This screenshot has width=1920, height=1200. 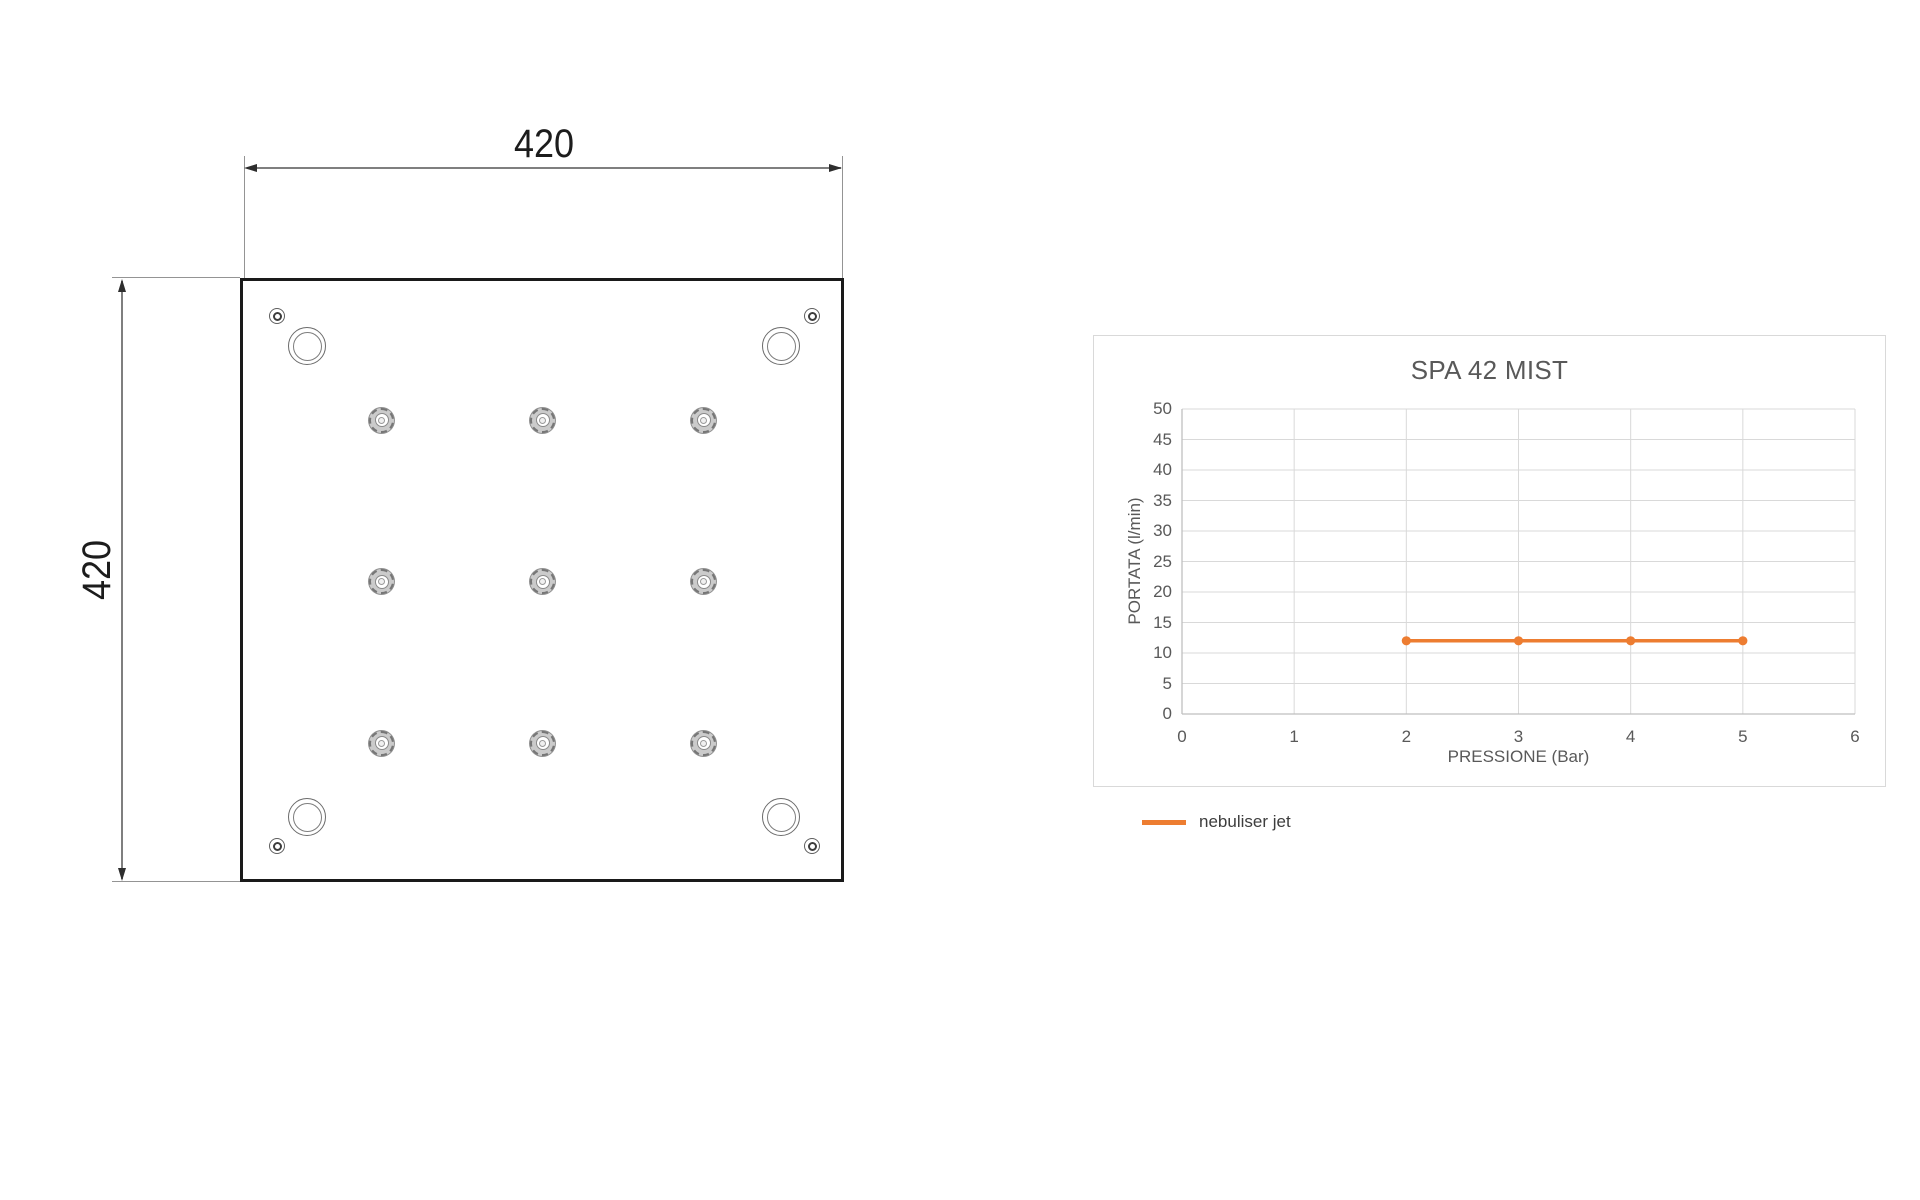 What do you see at coordinates (1162, 622) in the screenshot?
I see `y-tick-label: 15` at bounding box center [1162, 622].